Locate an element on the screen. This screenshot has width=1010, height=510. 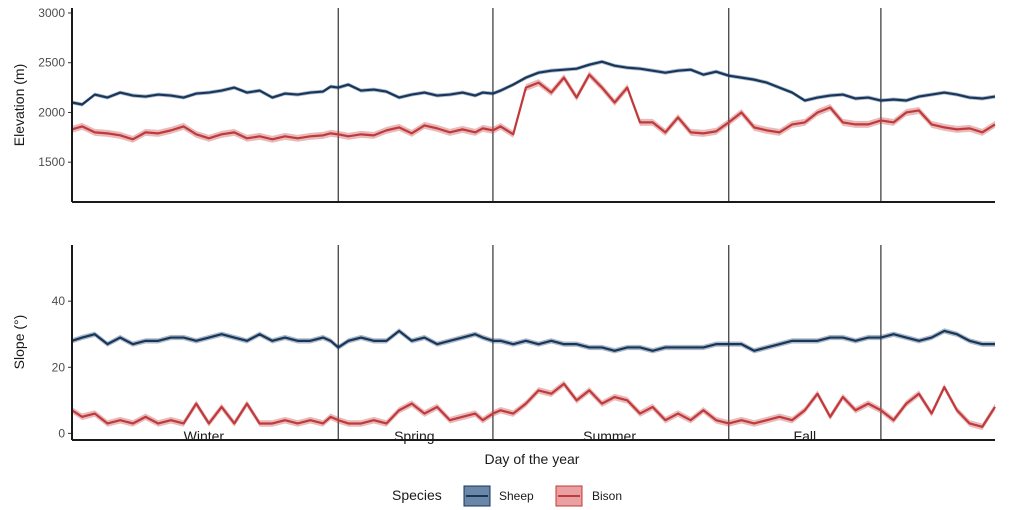
legend-label-sheep: Sheep is located at coordinates (516, 496).